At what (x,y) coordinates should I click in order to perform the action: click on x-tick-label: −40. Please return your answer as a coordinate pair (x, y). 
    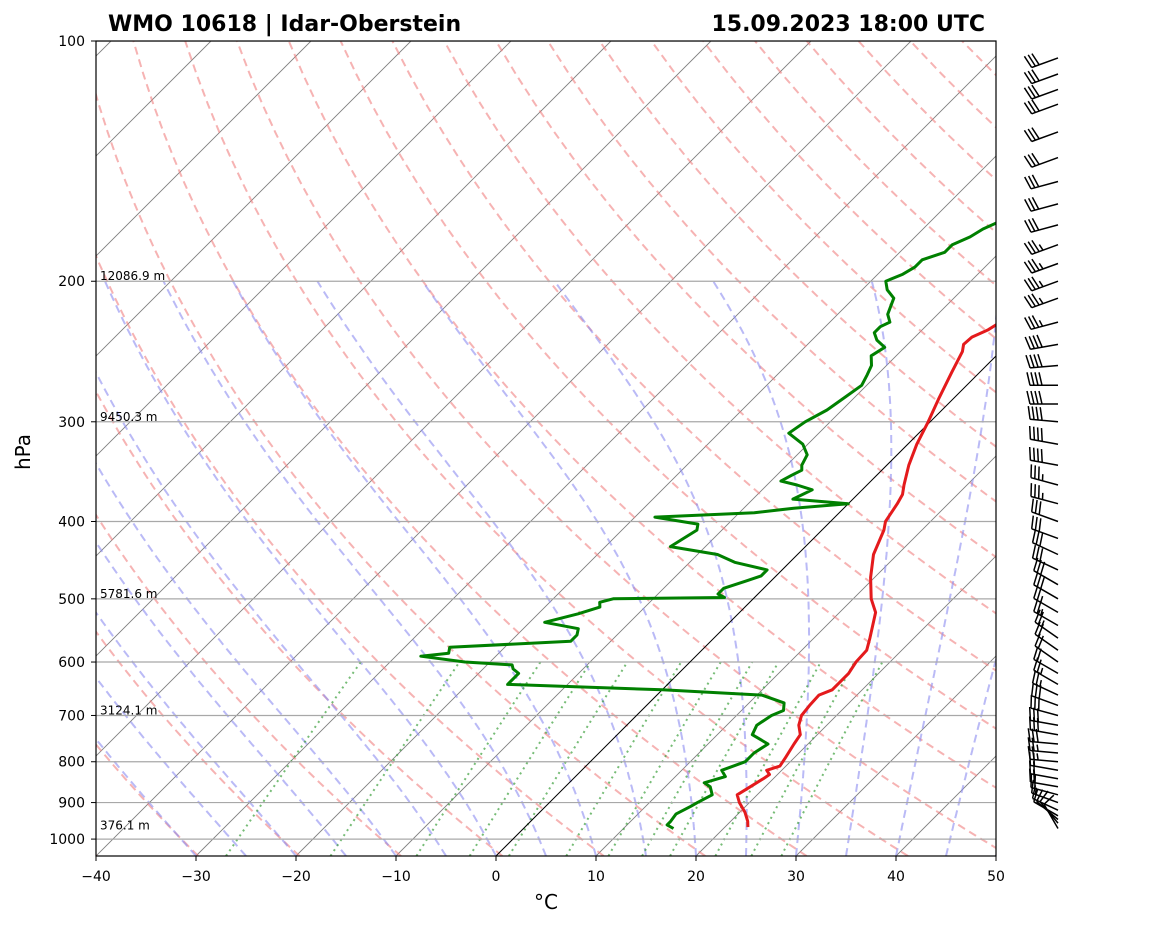
    Looking at the image, I should click on (96, 877).